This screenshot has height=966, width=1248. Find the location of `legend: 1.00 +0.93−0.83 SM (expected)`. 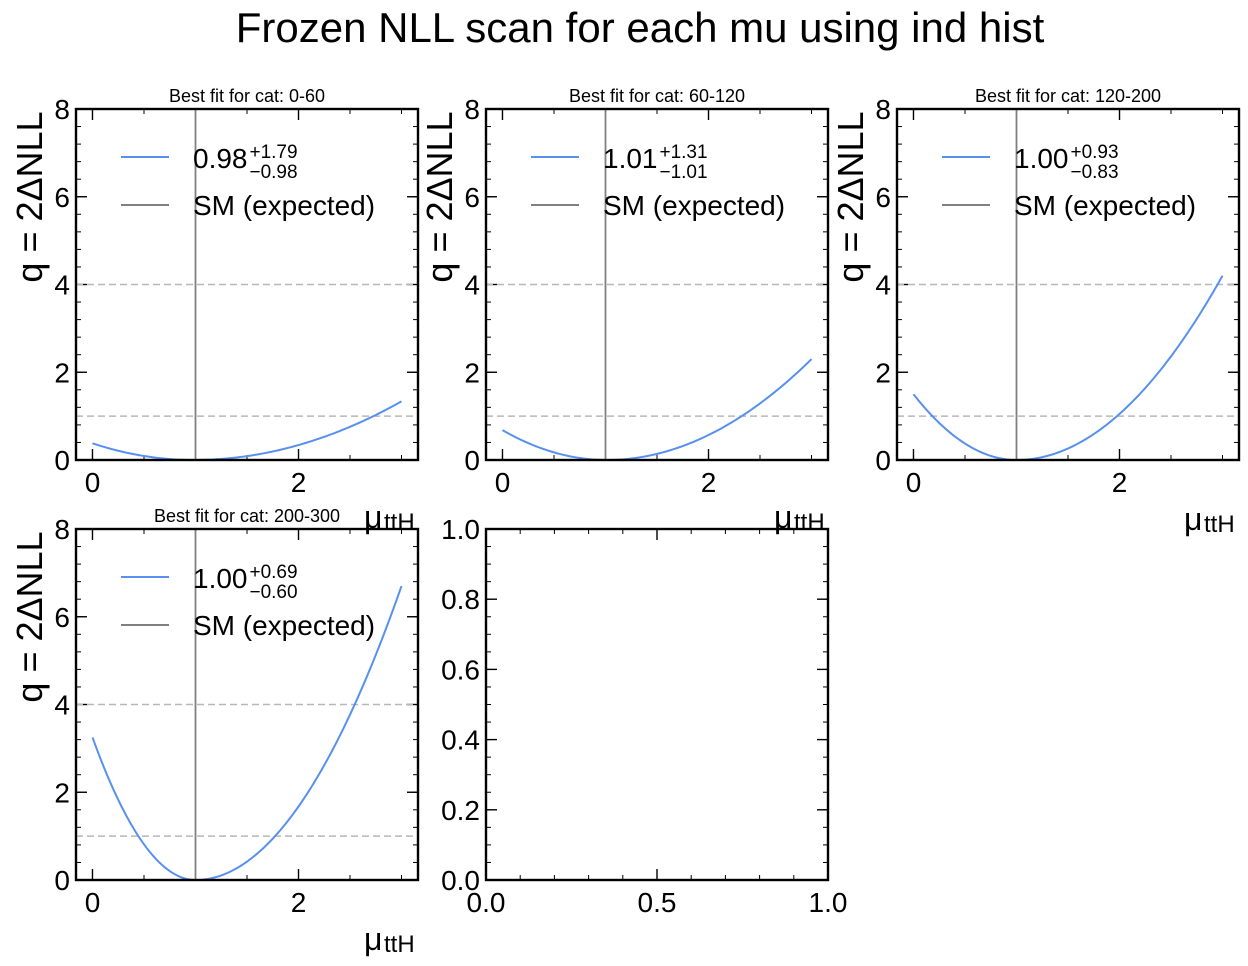

legend: 1.00 +0.93−0.83 SM (expected) is located at coordinates (1069, 181).